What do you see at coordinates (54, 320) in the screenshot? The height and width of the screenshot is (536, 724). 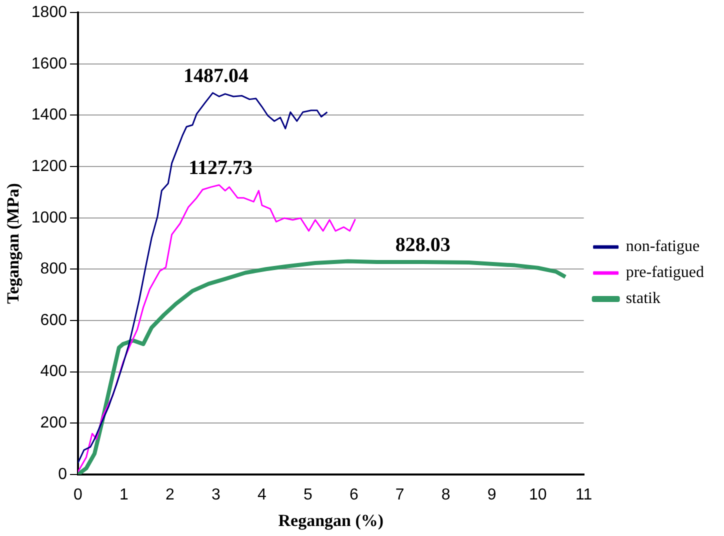 I see `y-tick-label: 600` at bounding box center [54, 320].